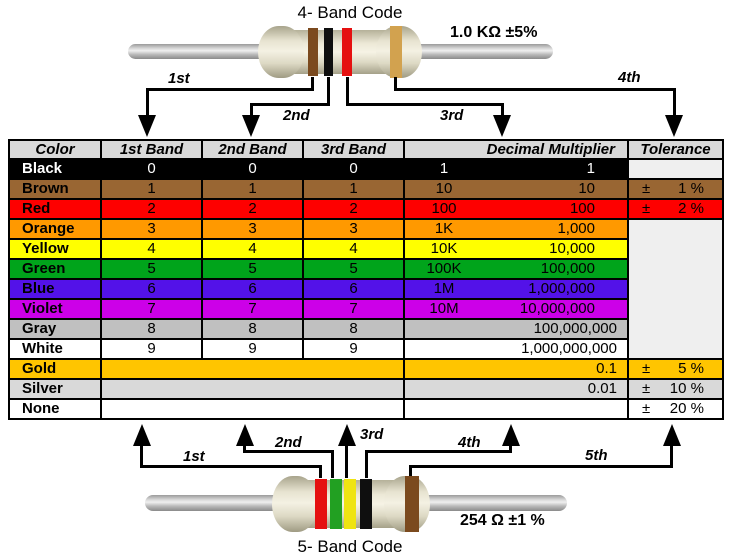  Describe the element at coordinates (55, 249) in the screenshot. I see `color-name-cell: Yellow` at that location.